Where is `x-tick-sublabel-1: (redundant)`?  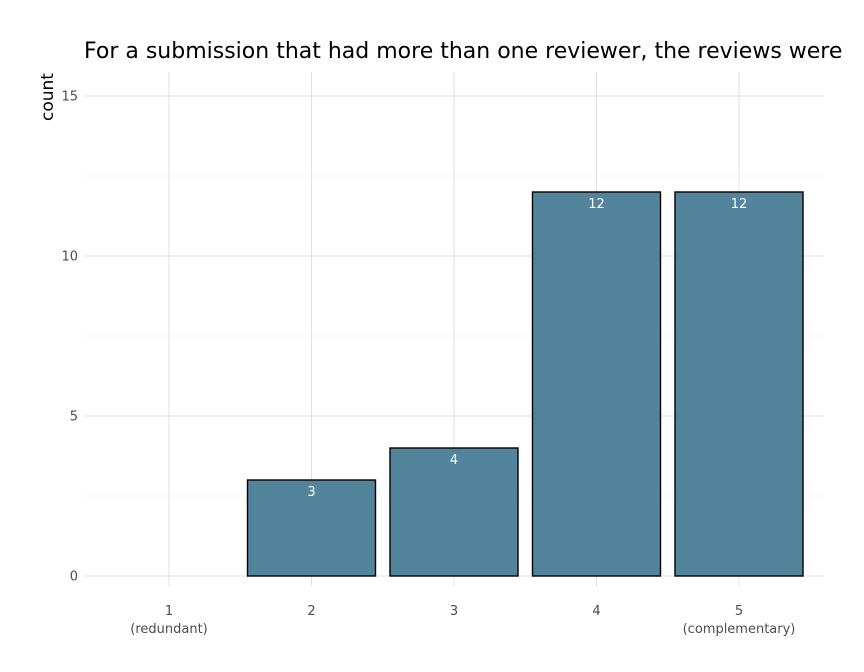 x-tick-sublabel-1: (redundant) is located at coordinates (169, 629).